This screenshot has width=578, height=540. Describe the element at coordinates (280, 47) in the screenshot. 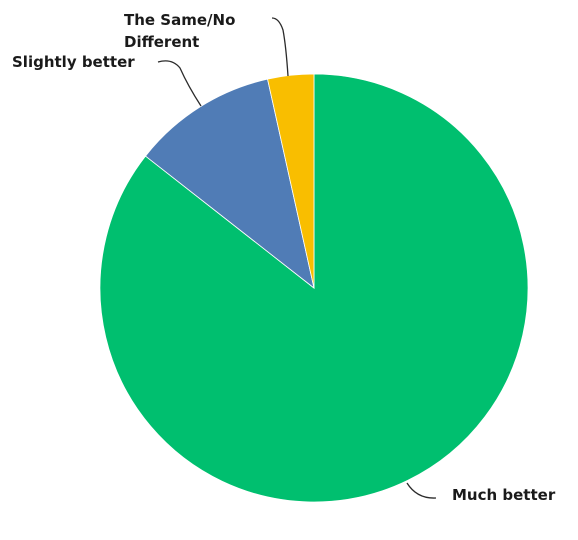

I see `leader-line-the-same-no-different` at that location.